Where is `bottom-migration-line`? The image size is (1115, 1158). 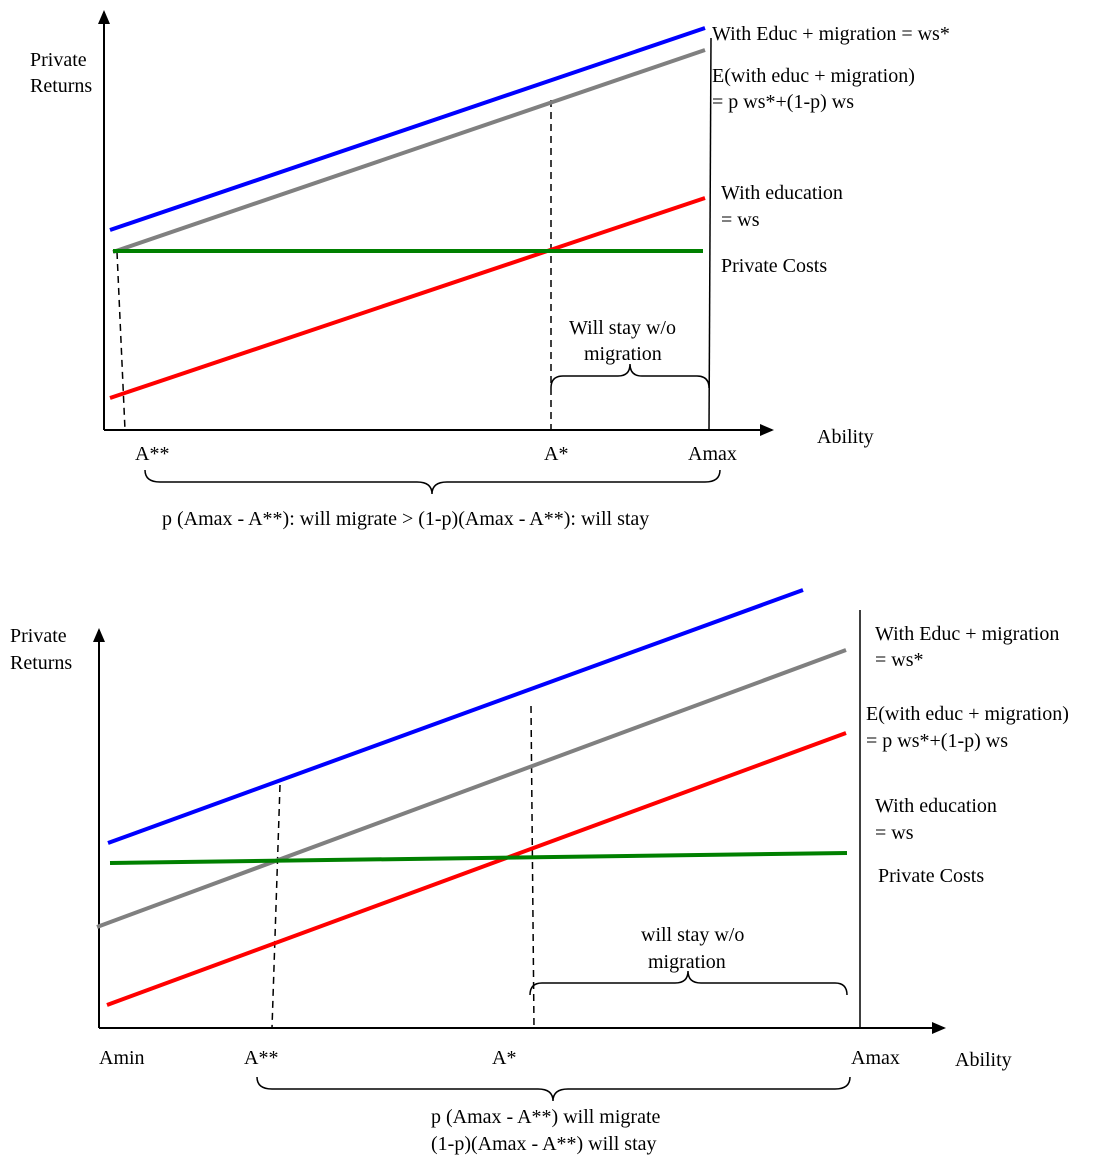
bottom-migration-line is located at coordinates (455, 716).